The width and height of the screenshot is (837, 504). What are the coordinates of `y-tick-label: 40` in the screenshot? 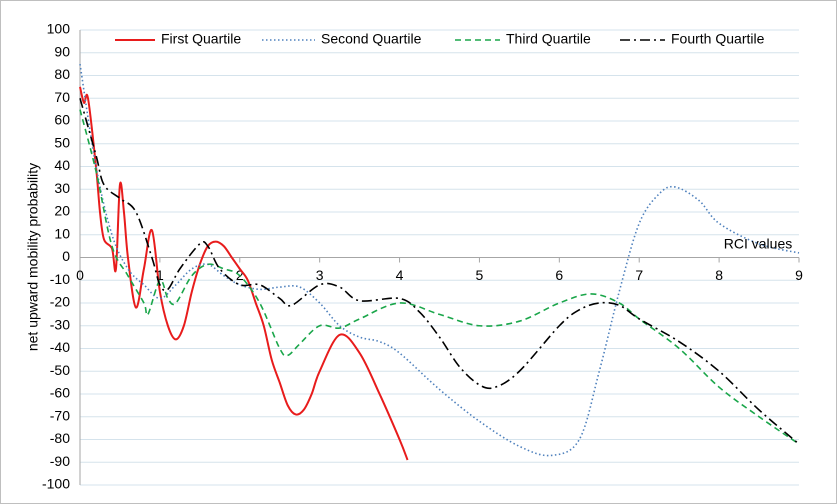 It's located at (62, 165).